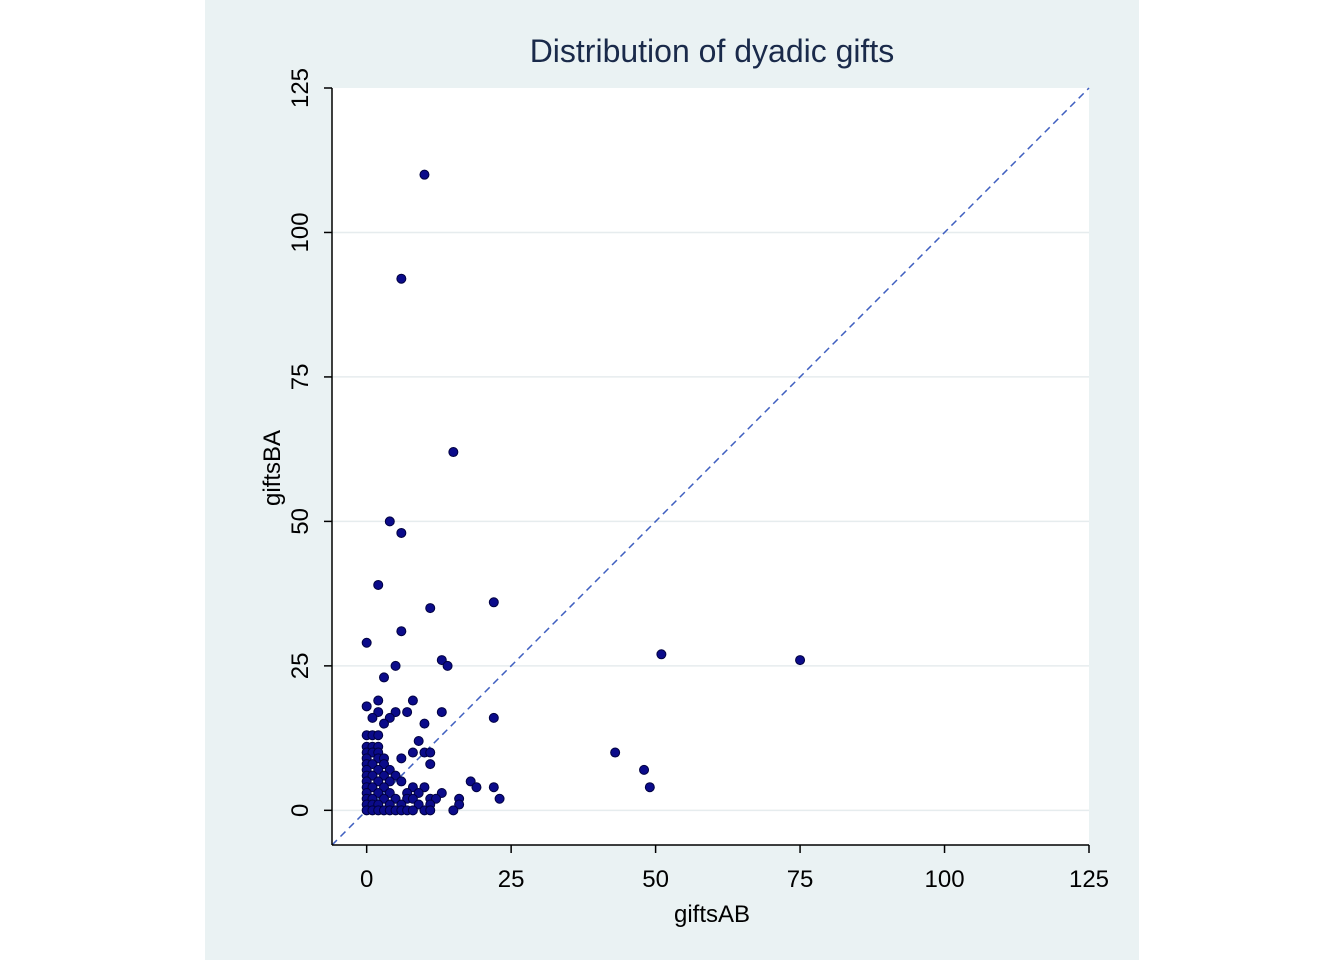 The height and width of the screenshot is (960, 1344). I want to click on x-tick-label-2: 50, so click(655, 879).